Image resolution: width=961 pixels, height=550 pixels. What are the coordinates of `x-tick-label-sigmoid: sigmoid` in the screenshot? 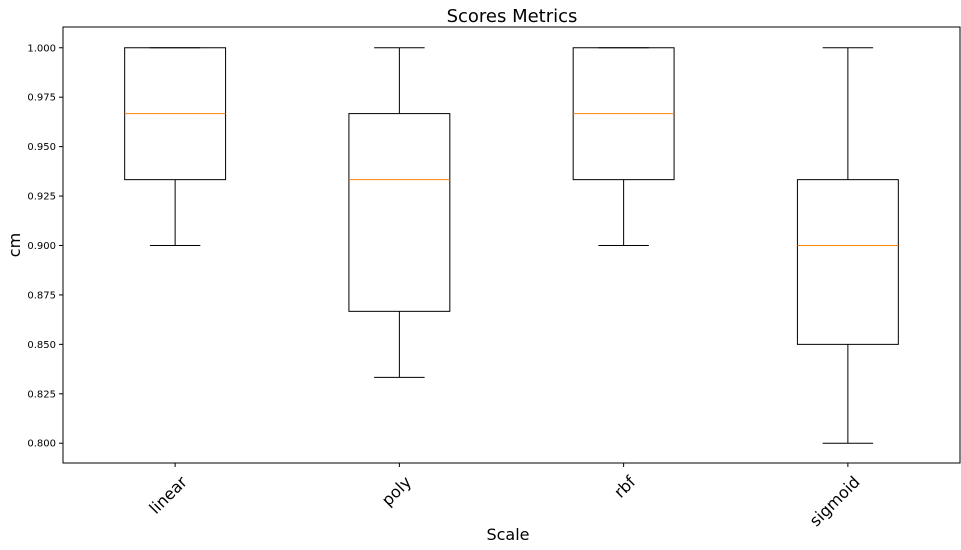 It's located at (835, 501).